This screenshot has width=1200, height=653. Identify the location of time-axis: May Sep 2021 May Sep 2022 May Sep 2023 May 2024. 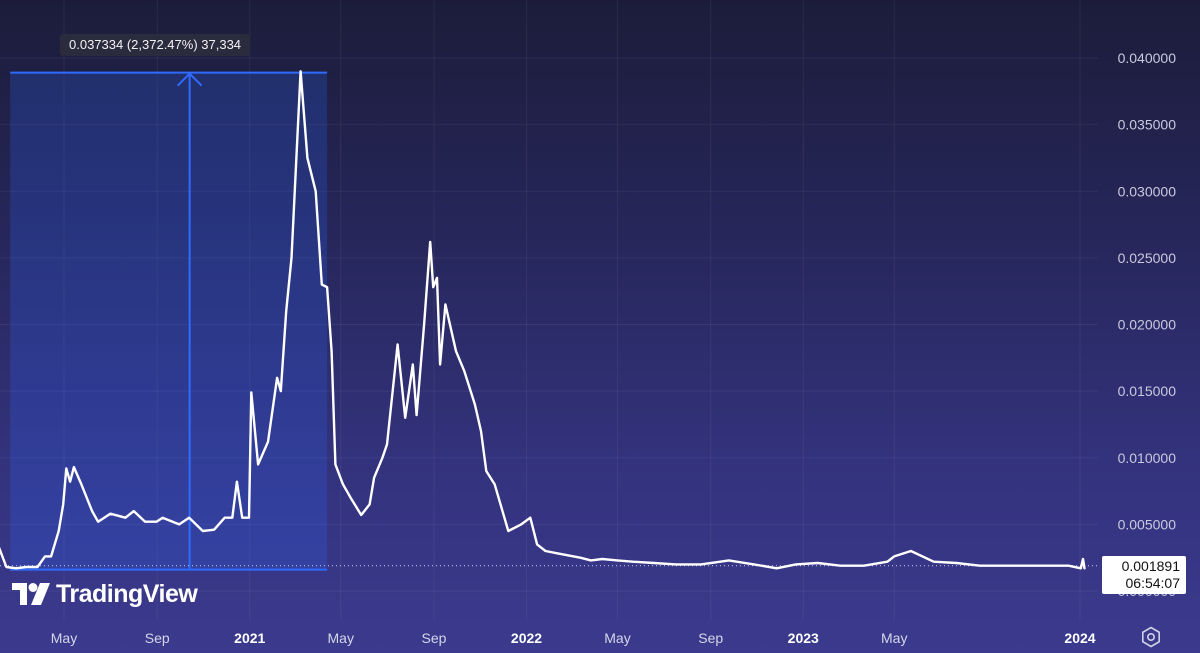
(573, 638).